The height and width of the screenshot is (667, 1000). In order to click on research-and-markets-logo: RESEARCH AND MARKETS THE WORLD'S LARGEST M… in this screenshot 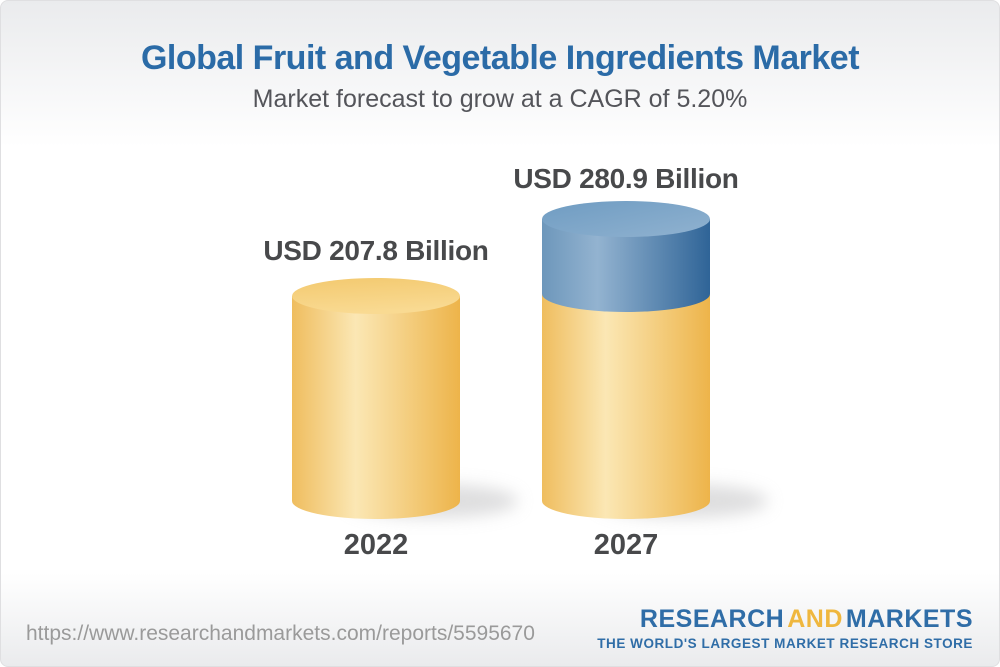, I will do `click(785, 629)`.